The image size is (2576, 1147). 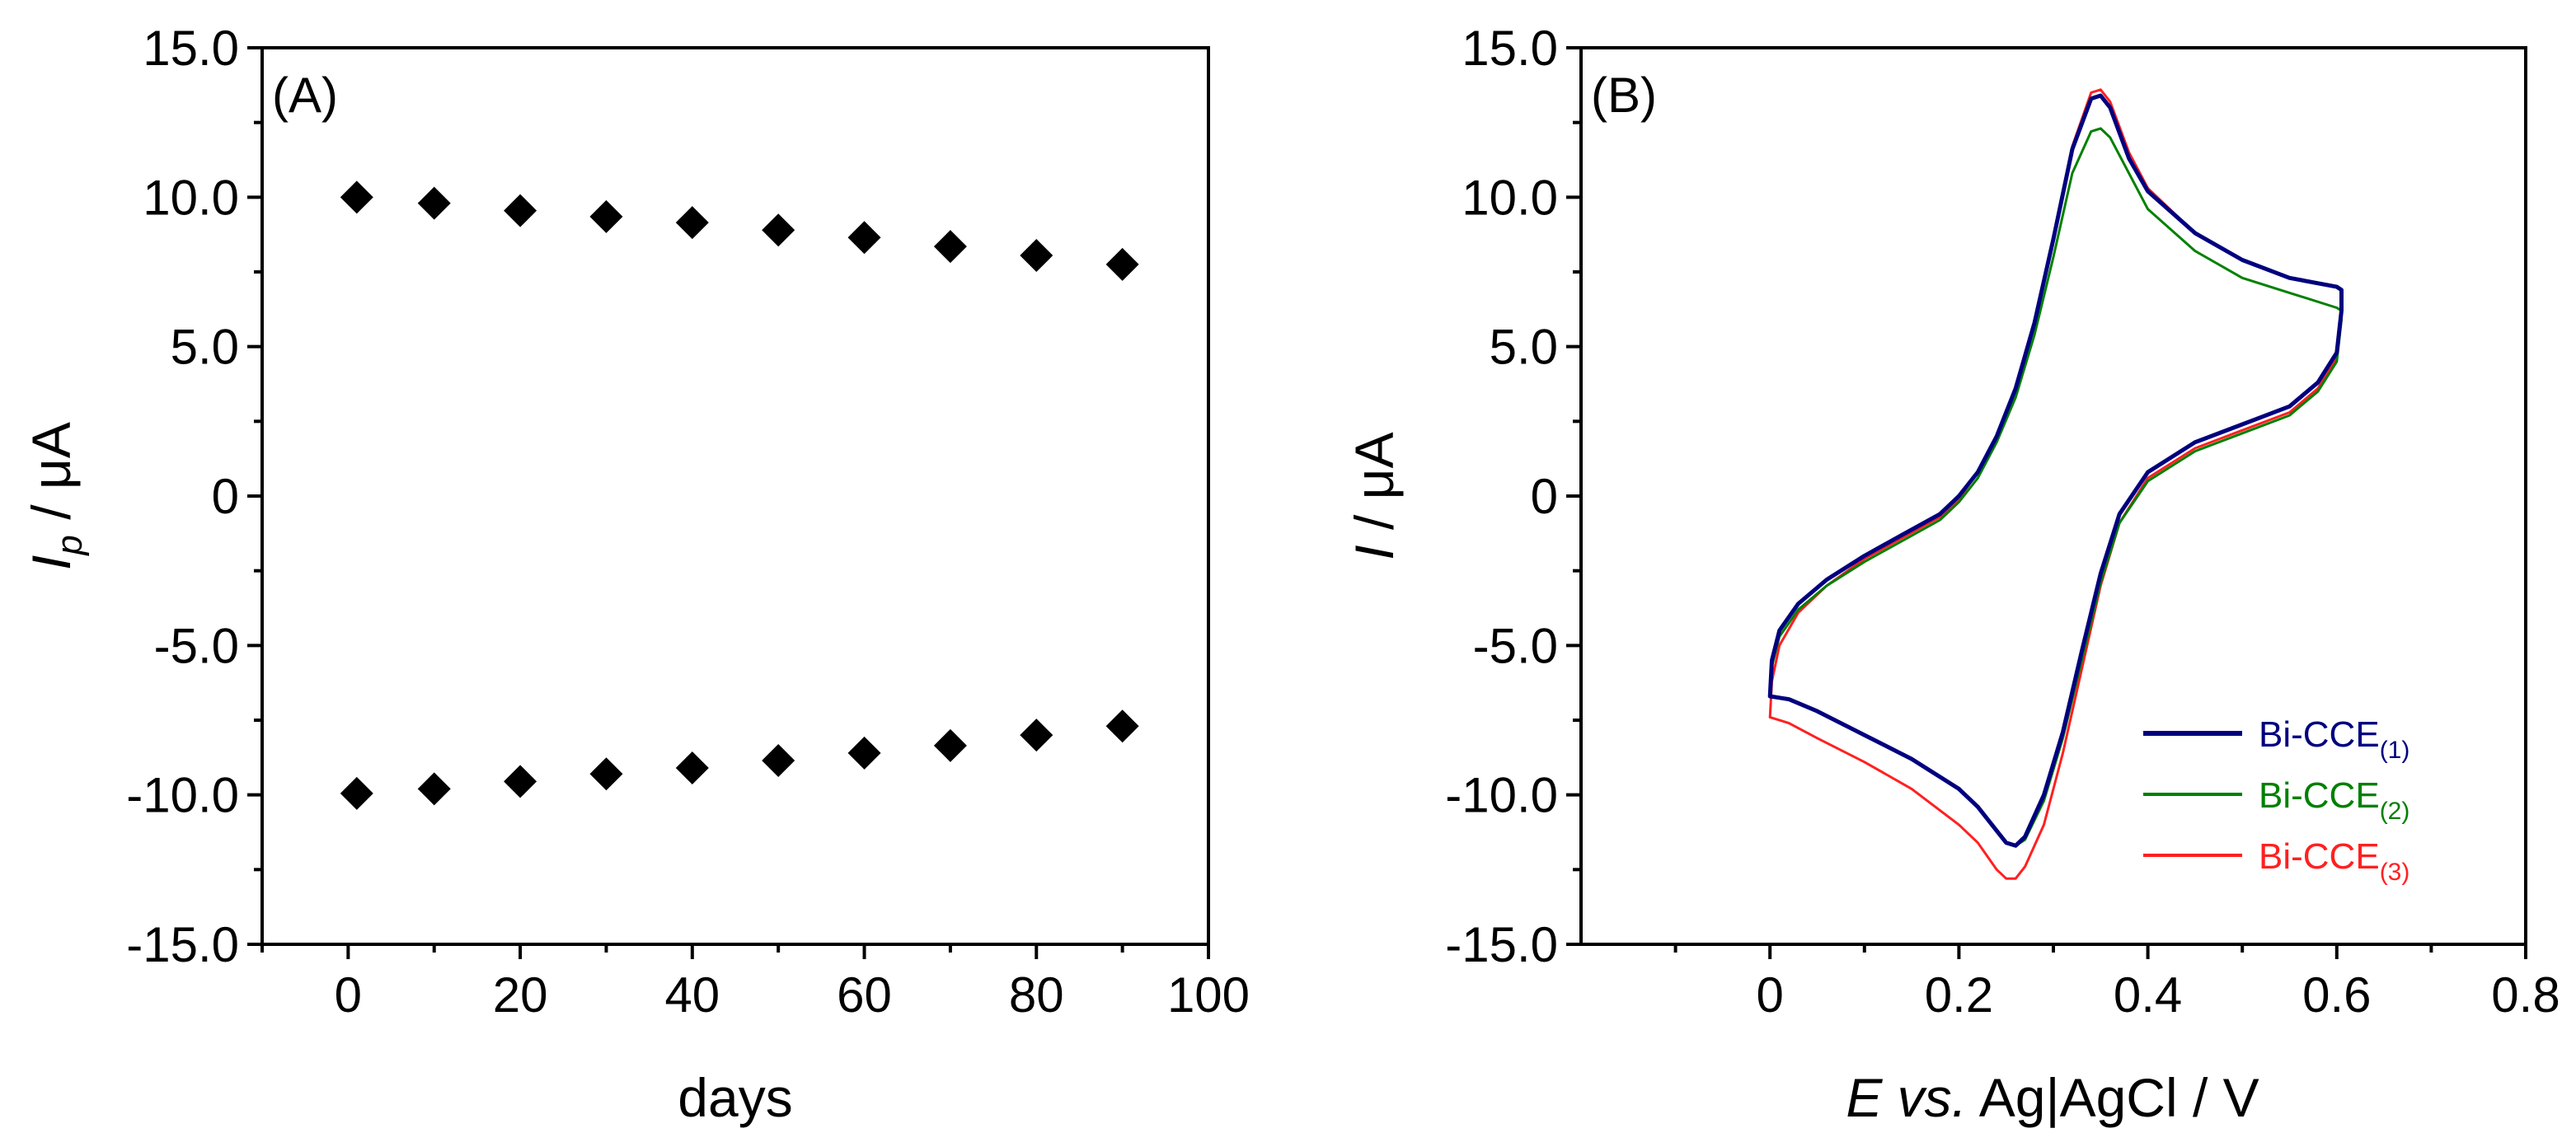 I want to click on legend-label-3: Bi-CCE(3), so click(x=2334, y=861).